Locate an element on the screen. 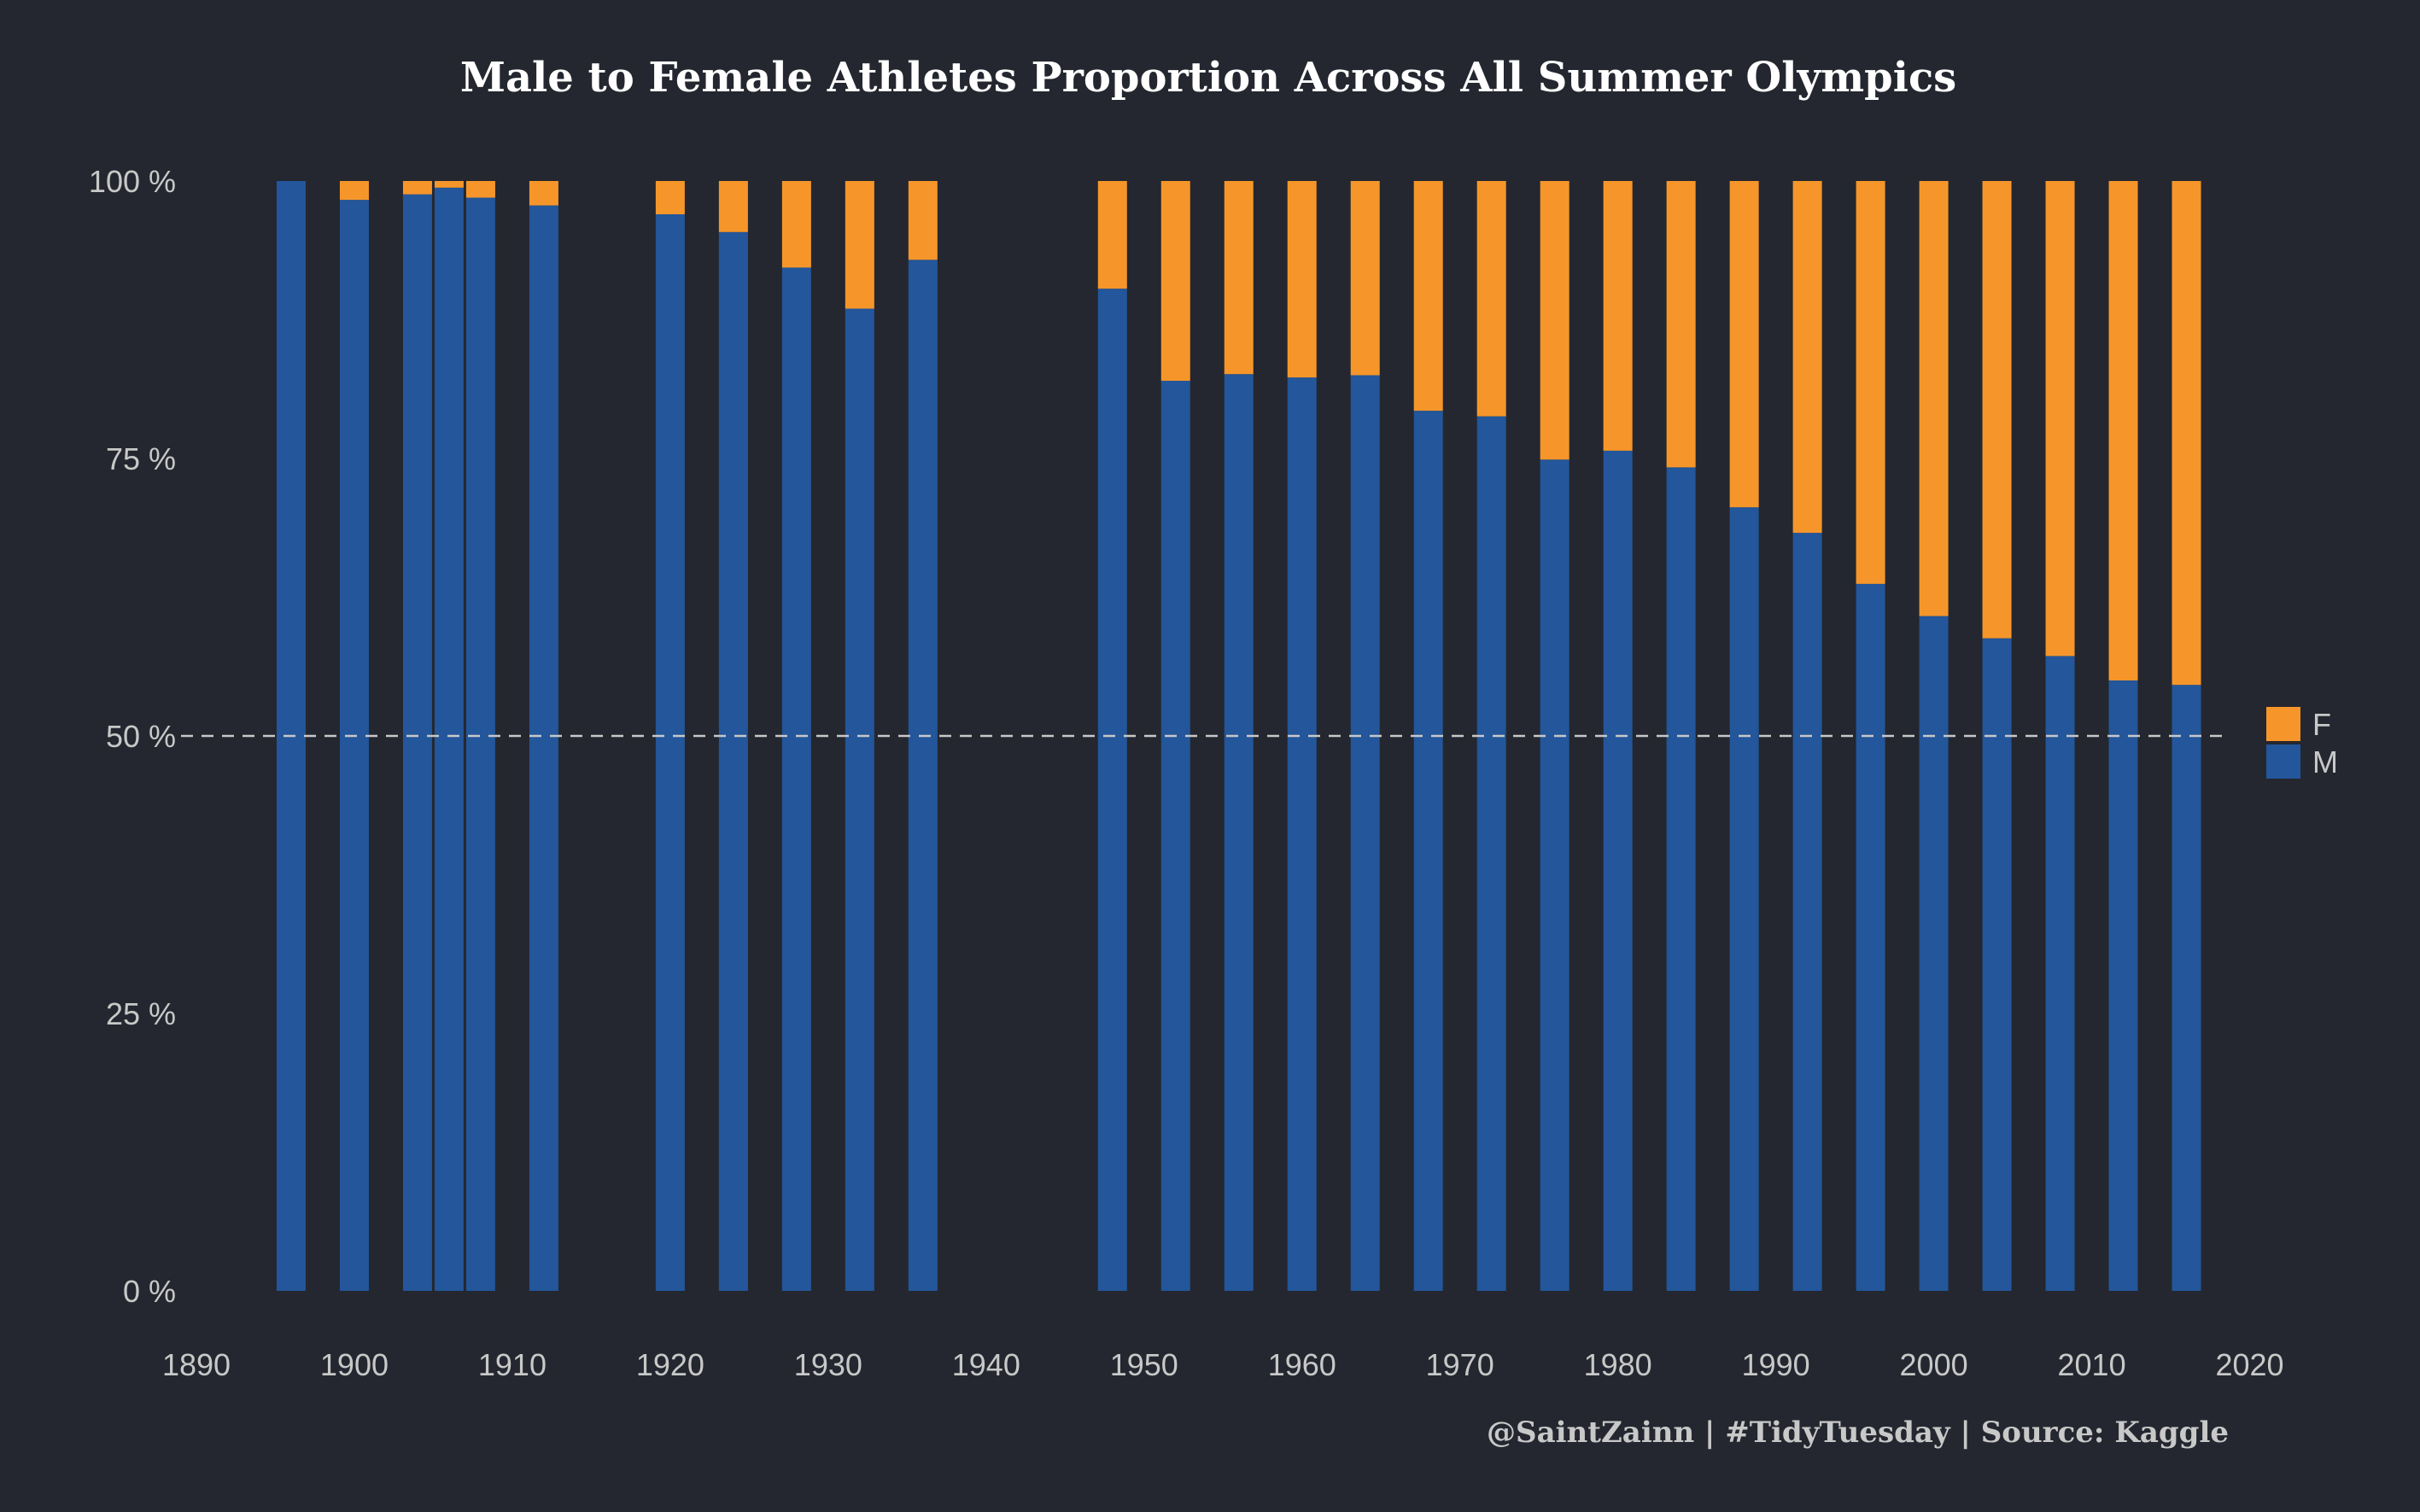 This screenshot has height=1512, width=2420. bar-male-1956 is located at coordinates (1239, 833).